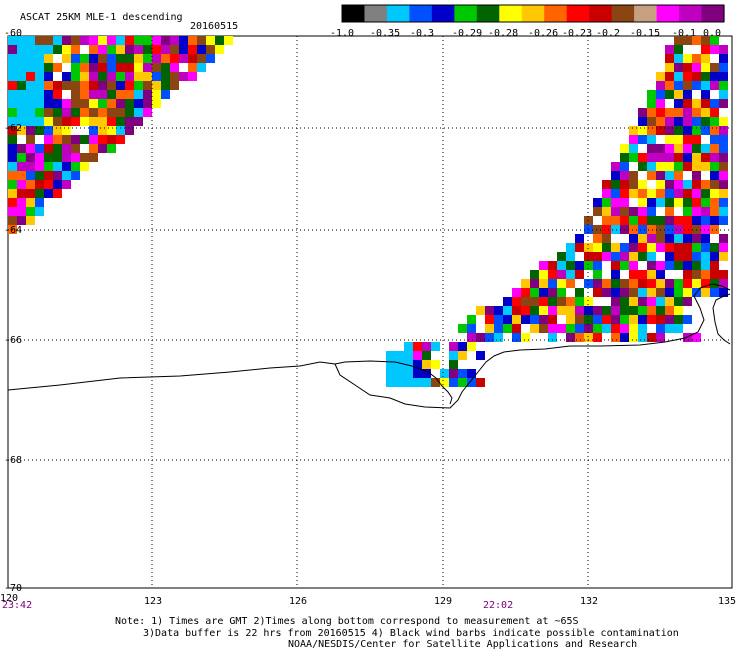  I want to click on legend-label-9: -0.1, so click(684, 33).